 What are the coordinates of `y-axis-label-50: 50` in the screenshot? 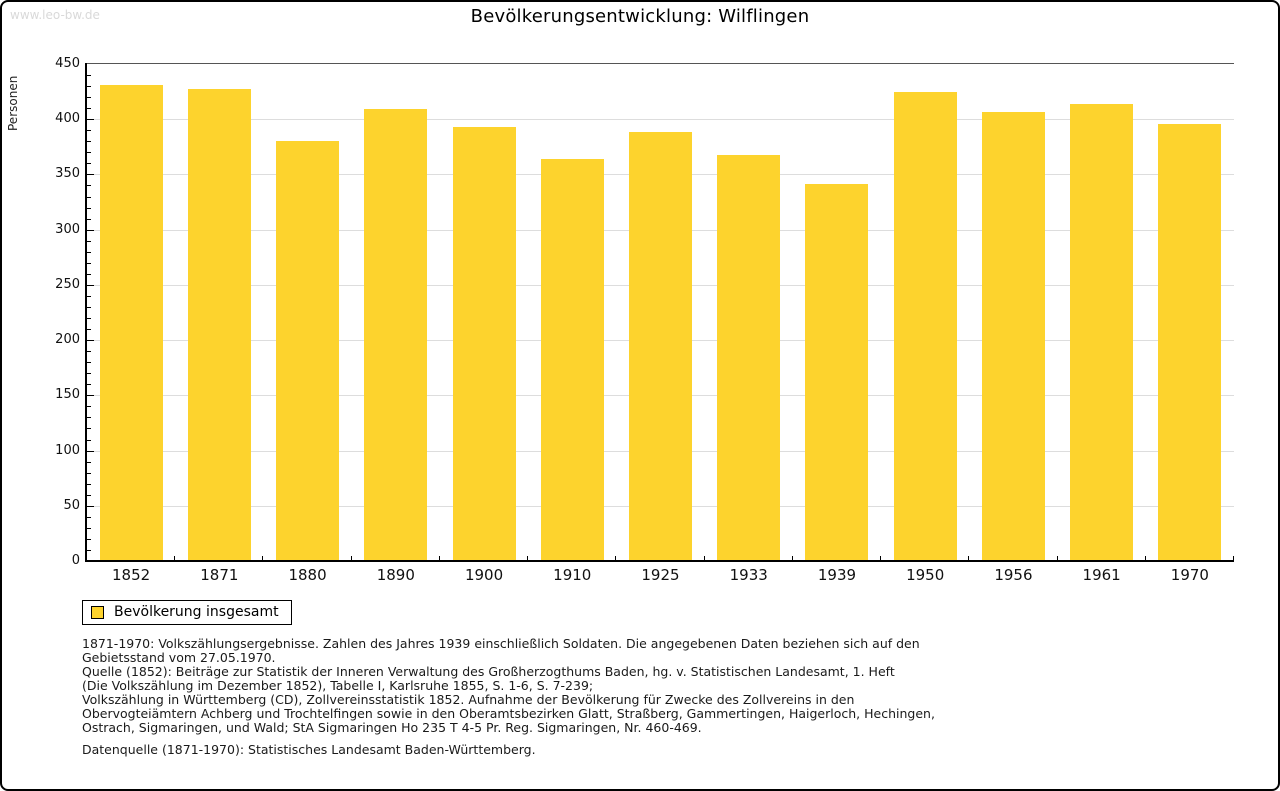 It's located at (71, 505).